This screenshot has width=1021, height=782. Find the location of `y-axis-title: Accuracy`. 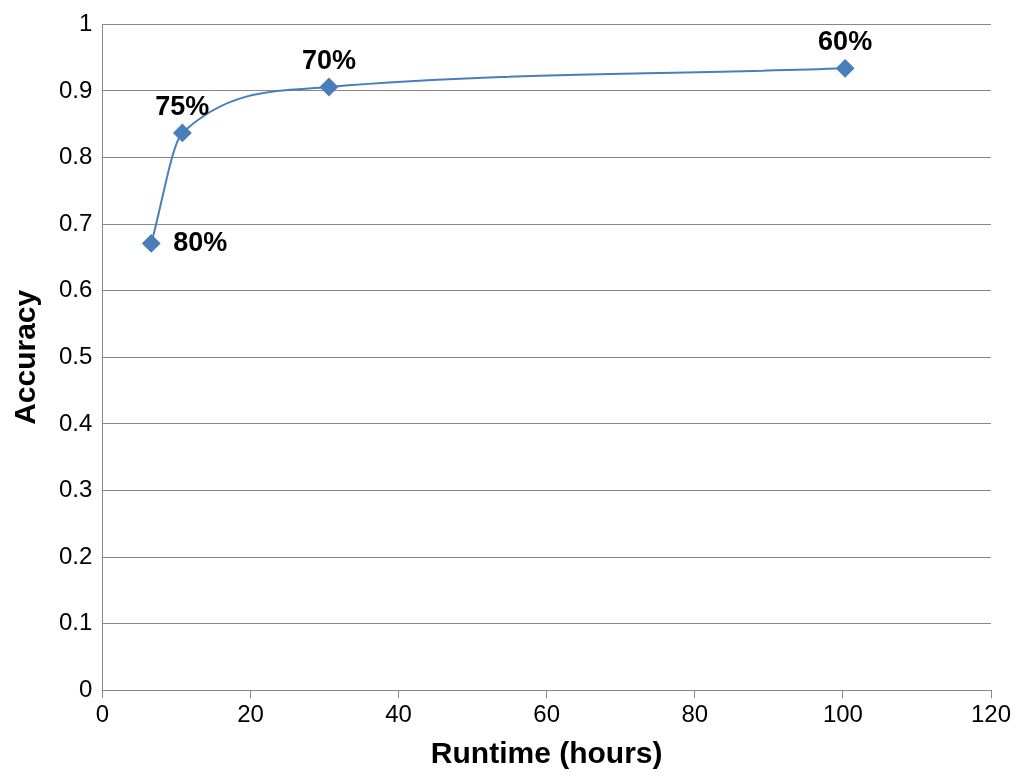

y-axis-title: Accuracy is located at coordinates (25, 357).